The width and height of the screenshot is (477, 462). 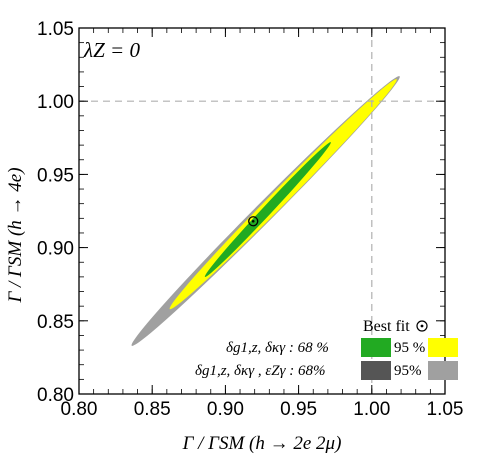 What do you see at coordinates (15, 235) in the screenshot?
I see `y-axis-label: Γ / ΓSM (h → 4e)` at bounding box center [15, 235].